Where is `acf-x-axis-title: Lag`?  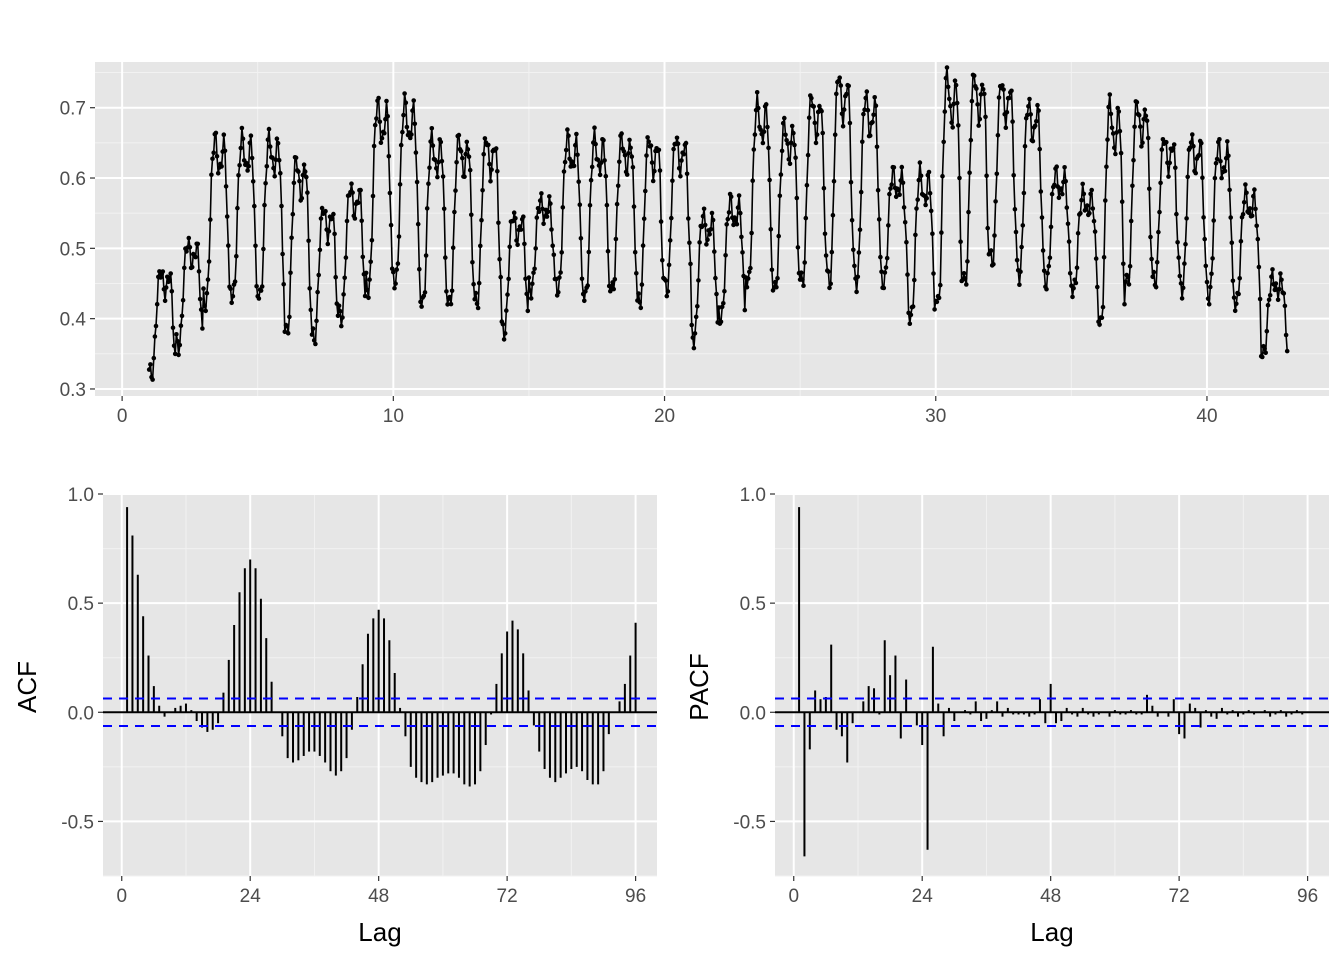 acf-x-axis-title: Lag is located at coordinates (379, 932).